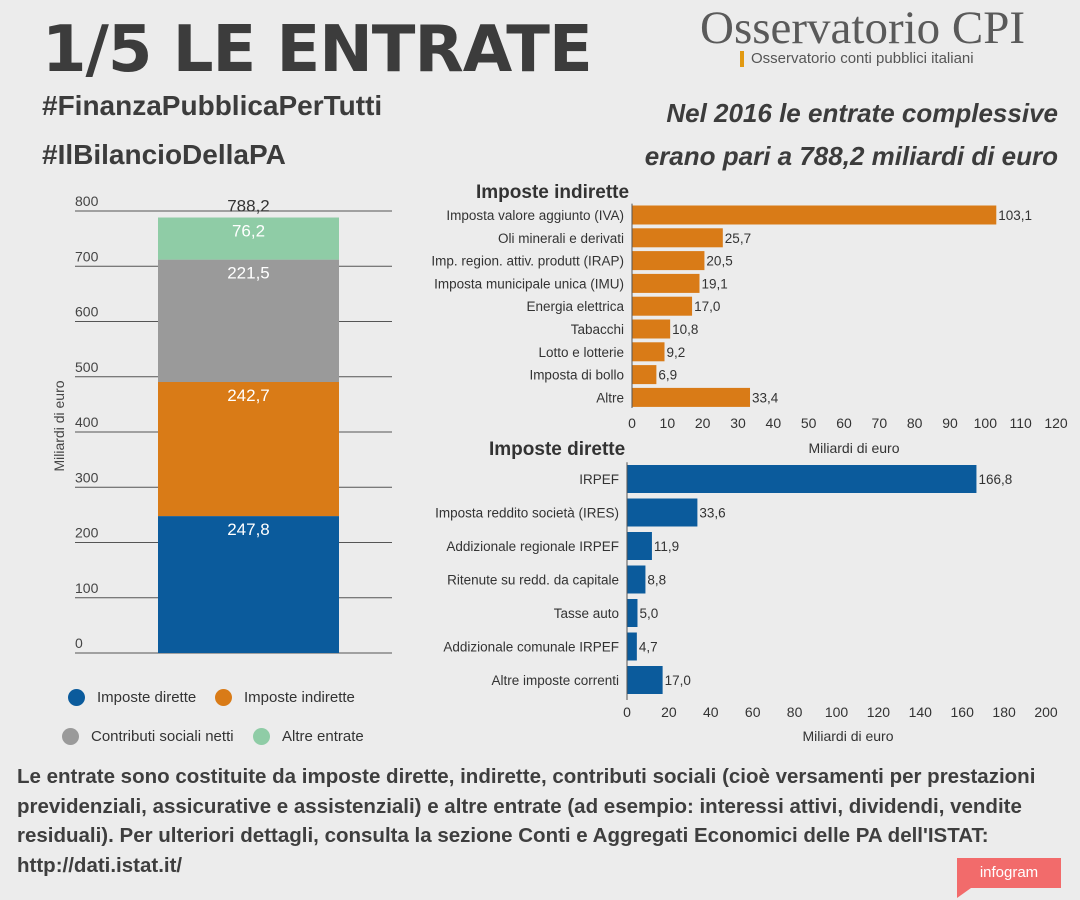 The height and width of the screenshot is (900, 1080). What do you see at coordinates (738, 423) in the screenshot?
I see `x-tick-label: 30` at bounding box center [738, 423].